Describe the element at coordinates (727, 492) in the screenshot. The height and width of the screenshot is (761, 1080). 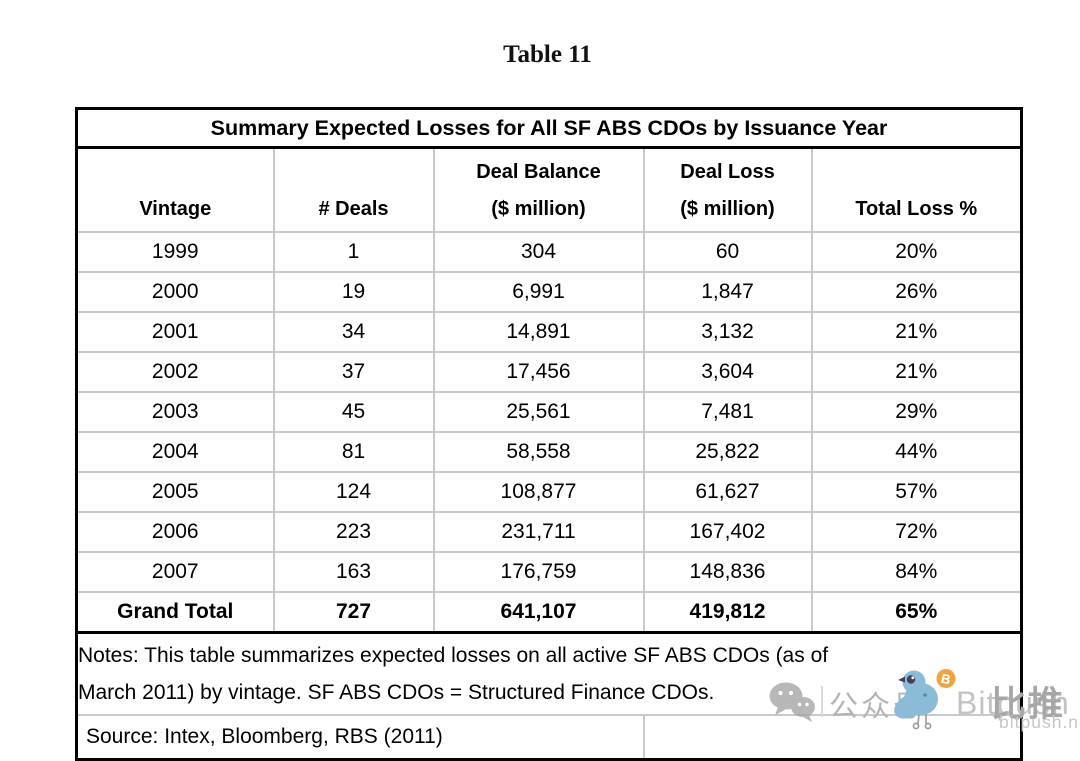
I see `cell-loss: 61,627` at that location.